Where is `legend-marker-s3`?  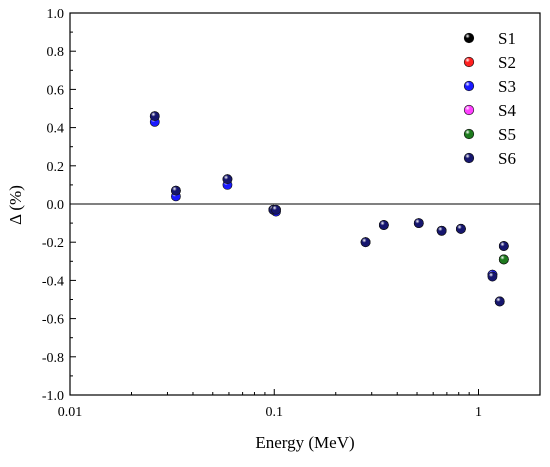 legend-marker-s3 is located at coordinates (469, 86).